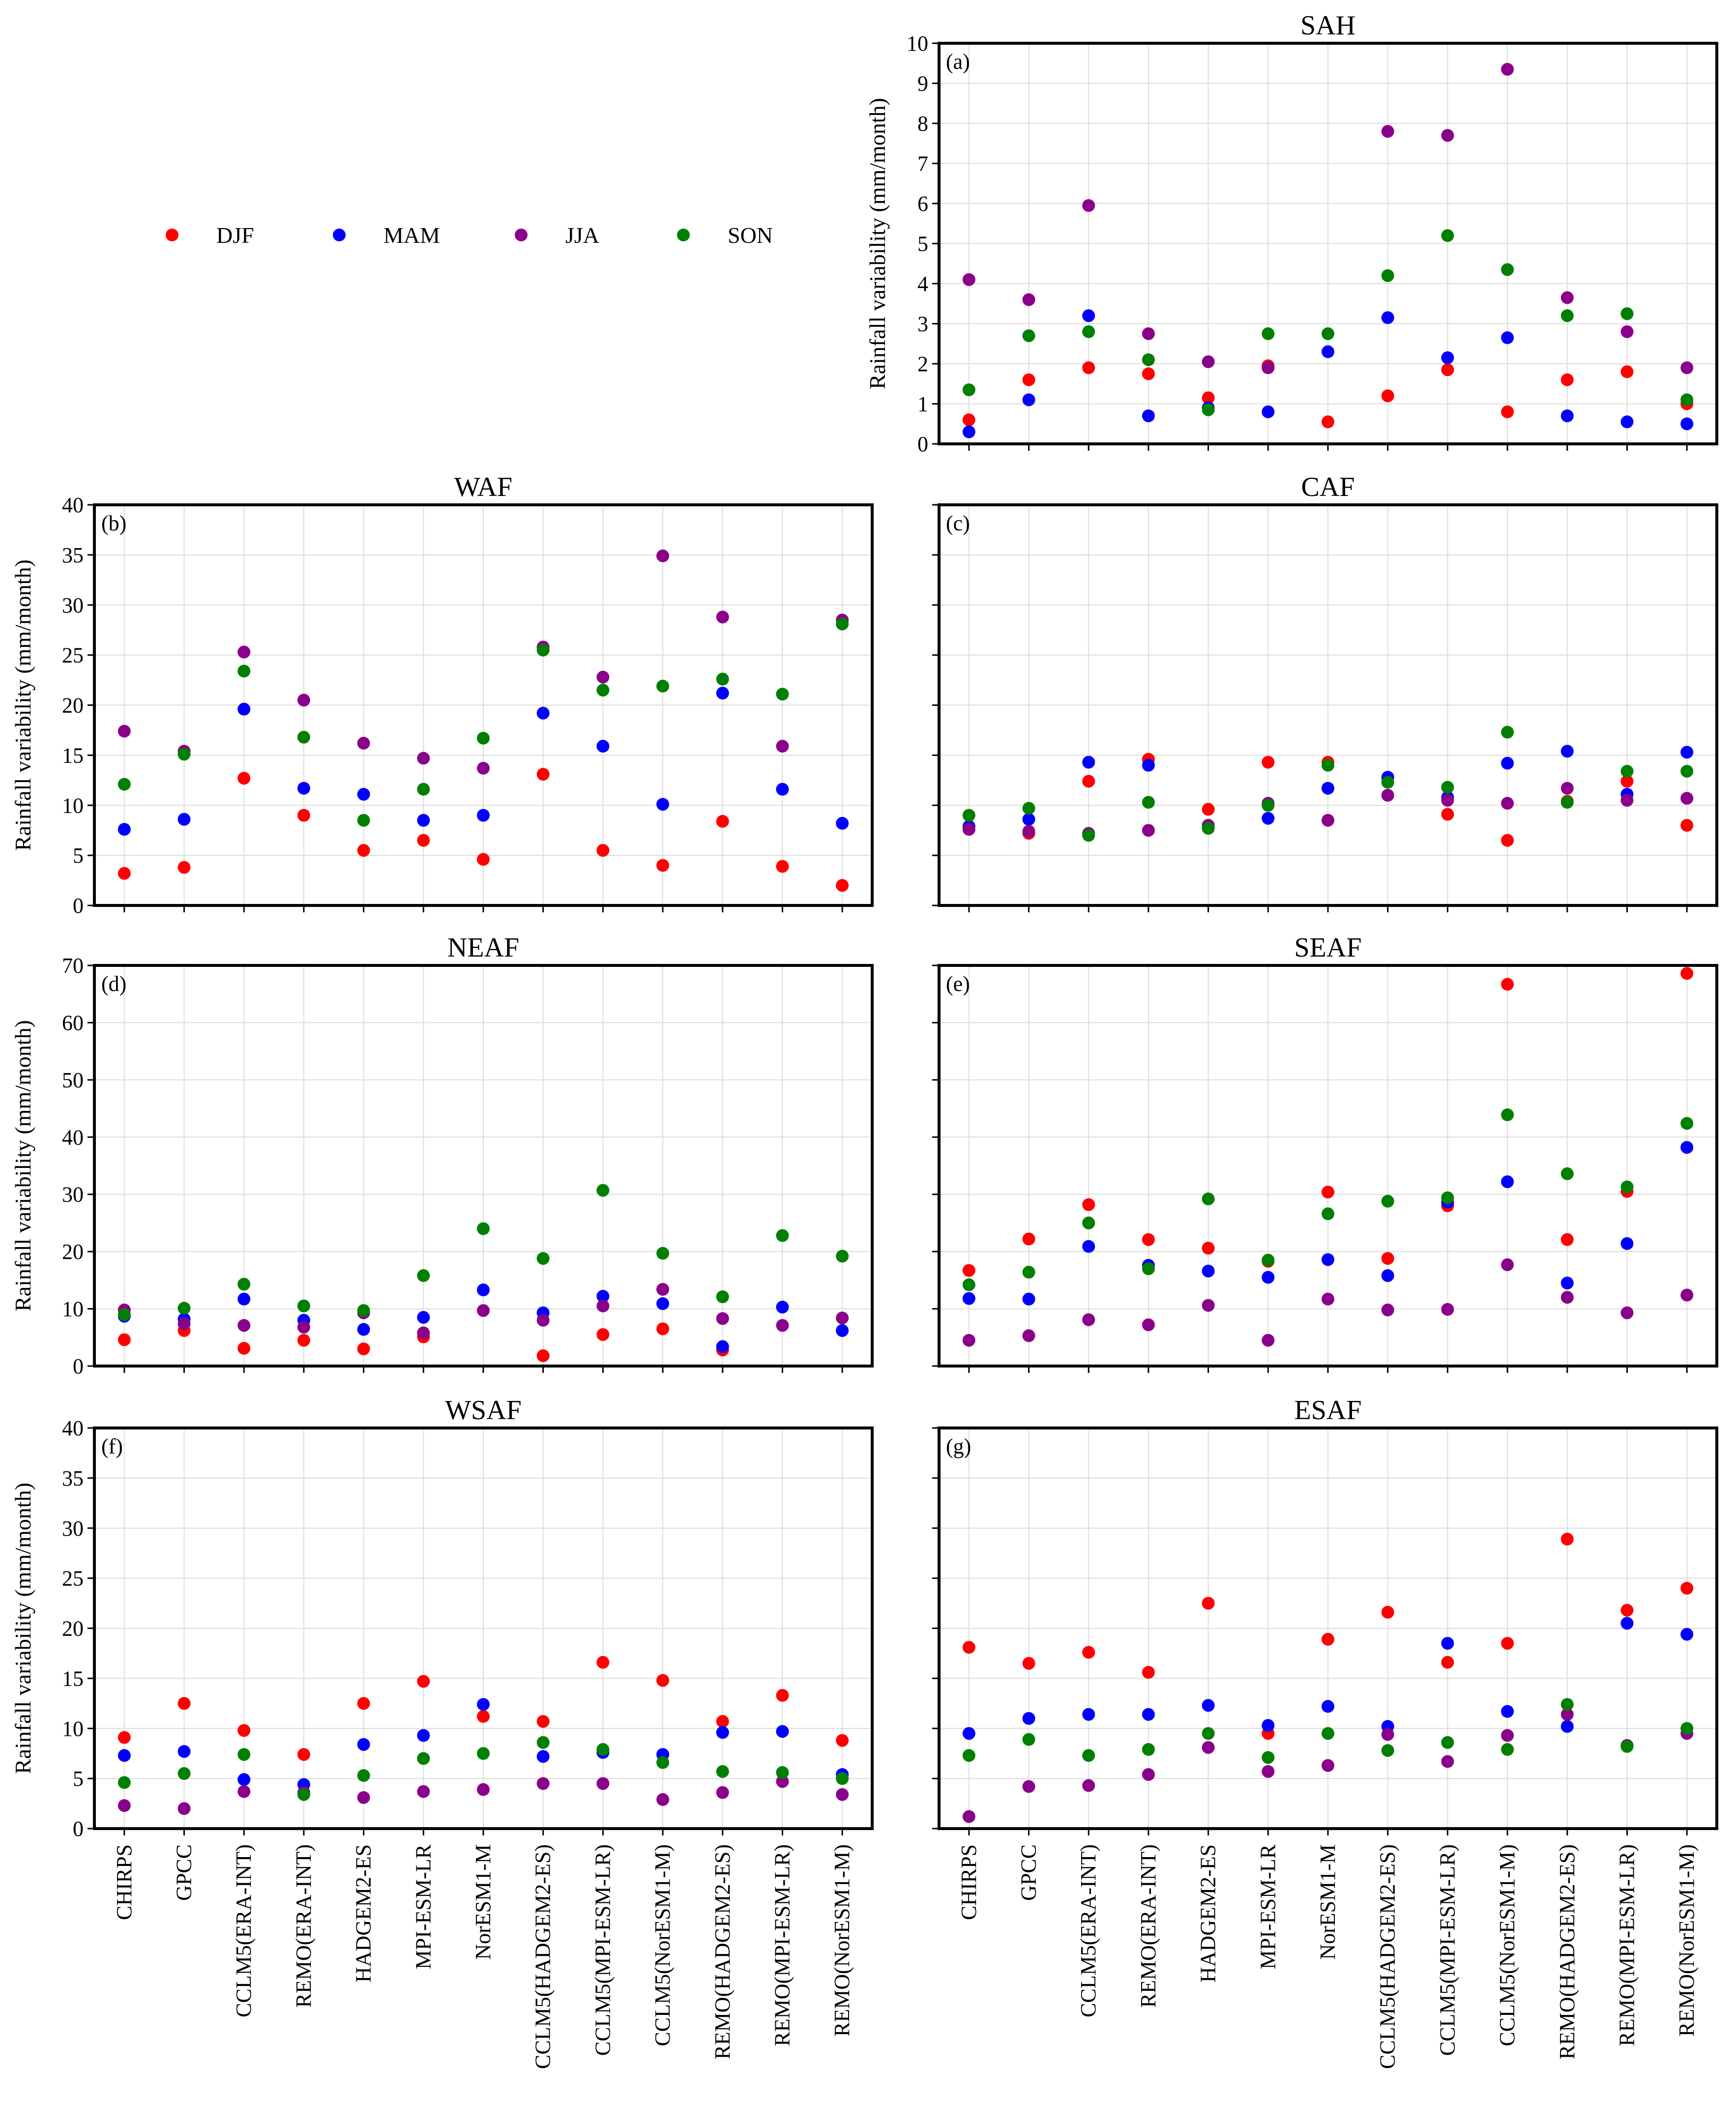  Describe the element at coordinates (1328, 394) in the screenshot. I see `series-djf` at that location.